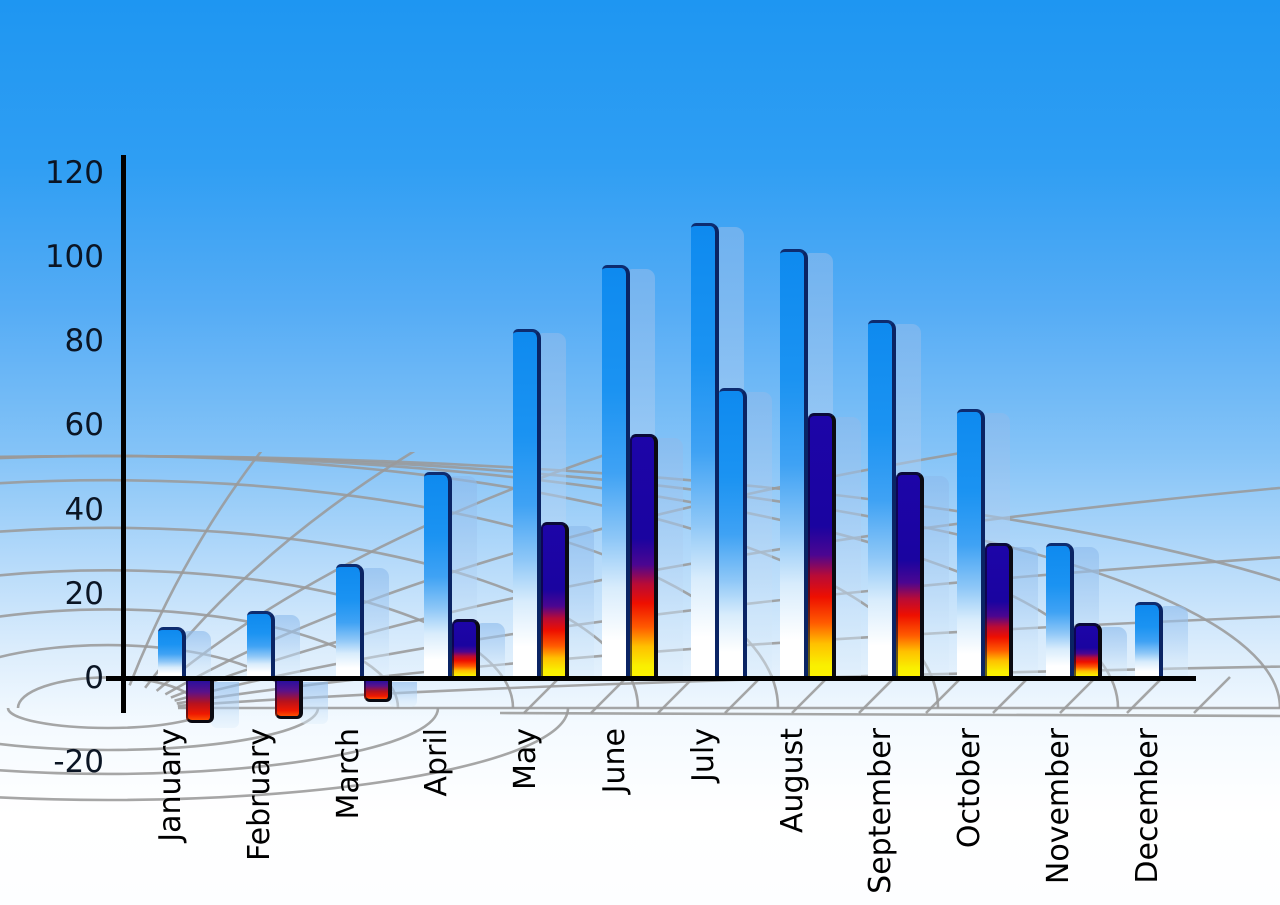  Describe the element at coordinates (260, 644) in the screenshot. I see `bar-february-primary` at that location.